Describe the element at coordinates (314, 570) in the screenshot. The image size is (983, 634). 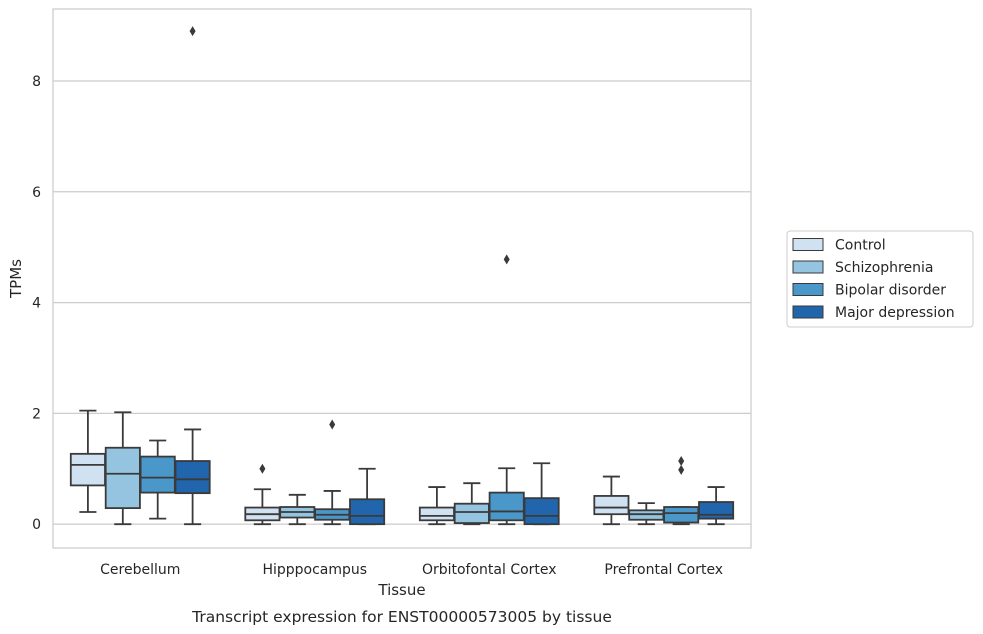
I see `x-tick-label: Hipppocampus` at that location.